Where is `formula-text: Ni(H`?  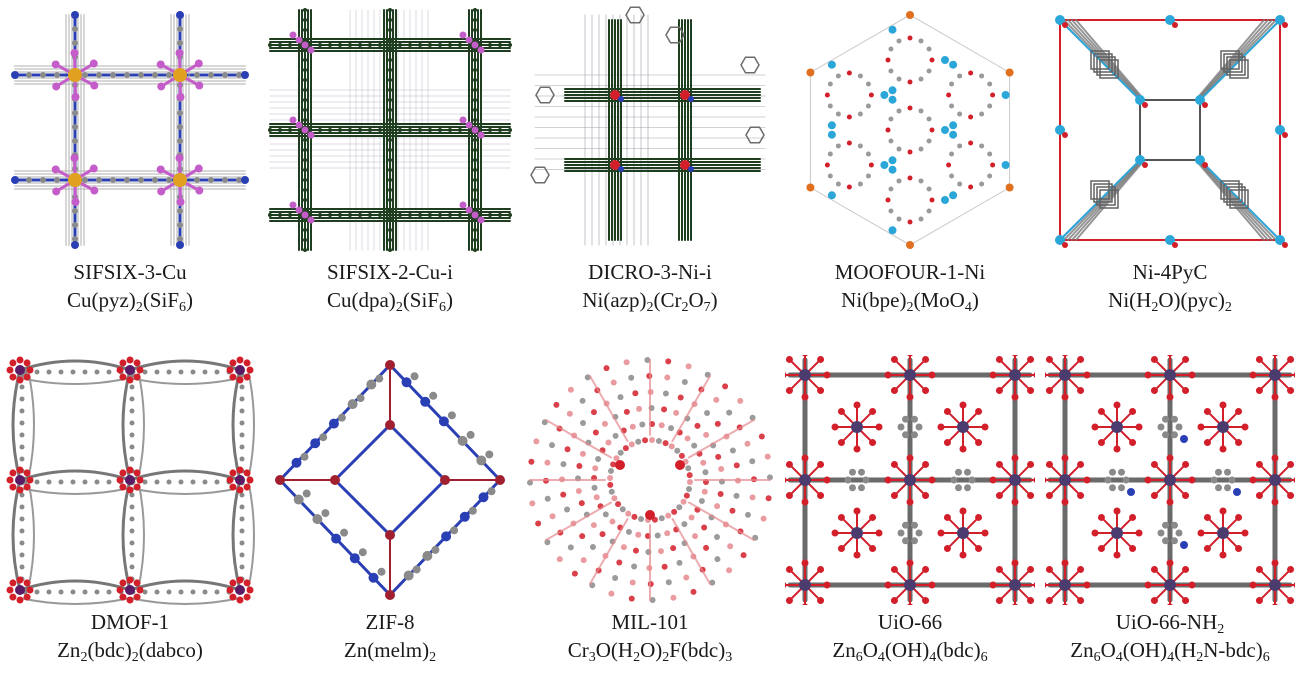
formula-text: Ni(H is located at coordinates (1130, 300).